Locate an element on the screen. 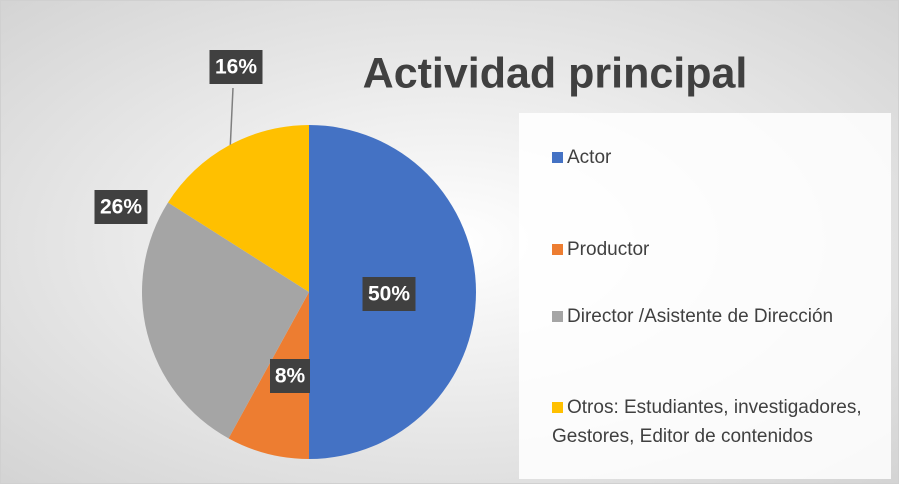  data-label: 26% is located at coordinates (121, 207).